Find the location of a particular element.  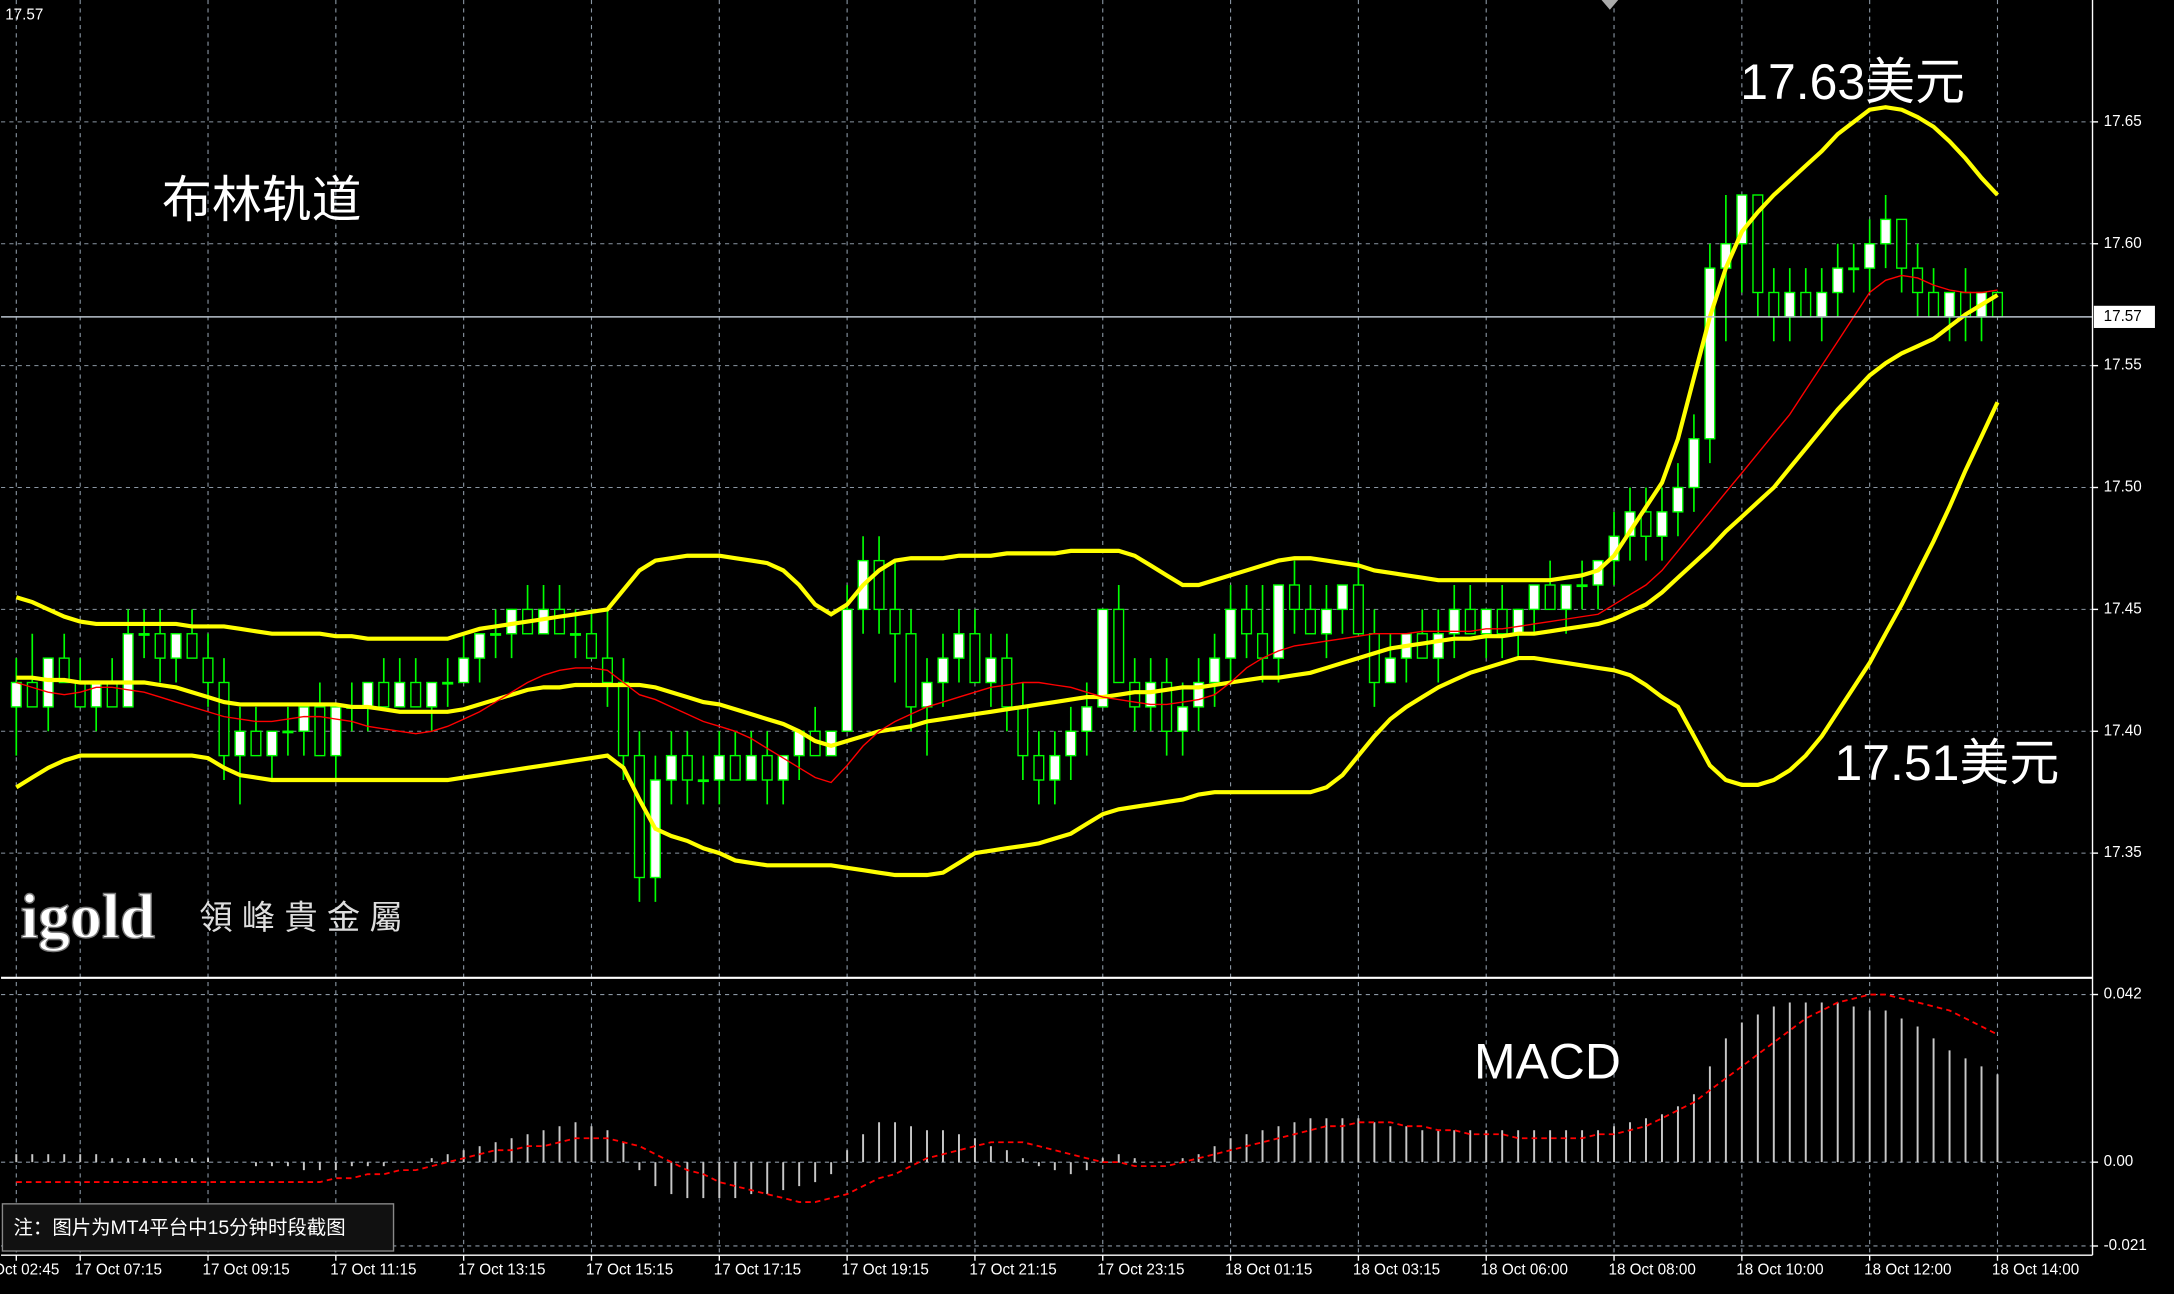

x-tick-label: 18 Oct 12:00 is located at coordinates (1907, 1269).